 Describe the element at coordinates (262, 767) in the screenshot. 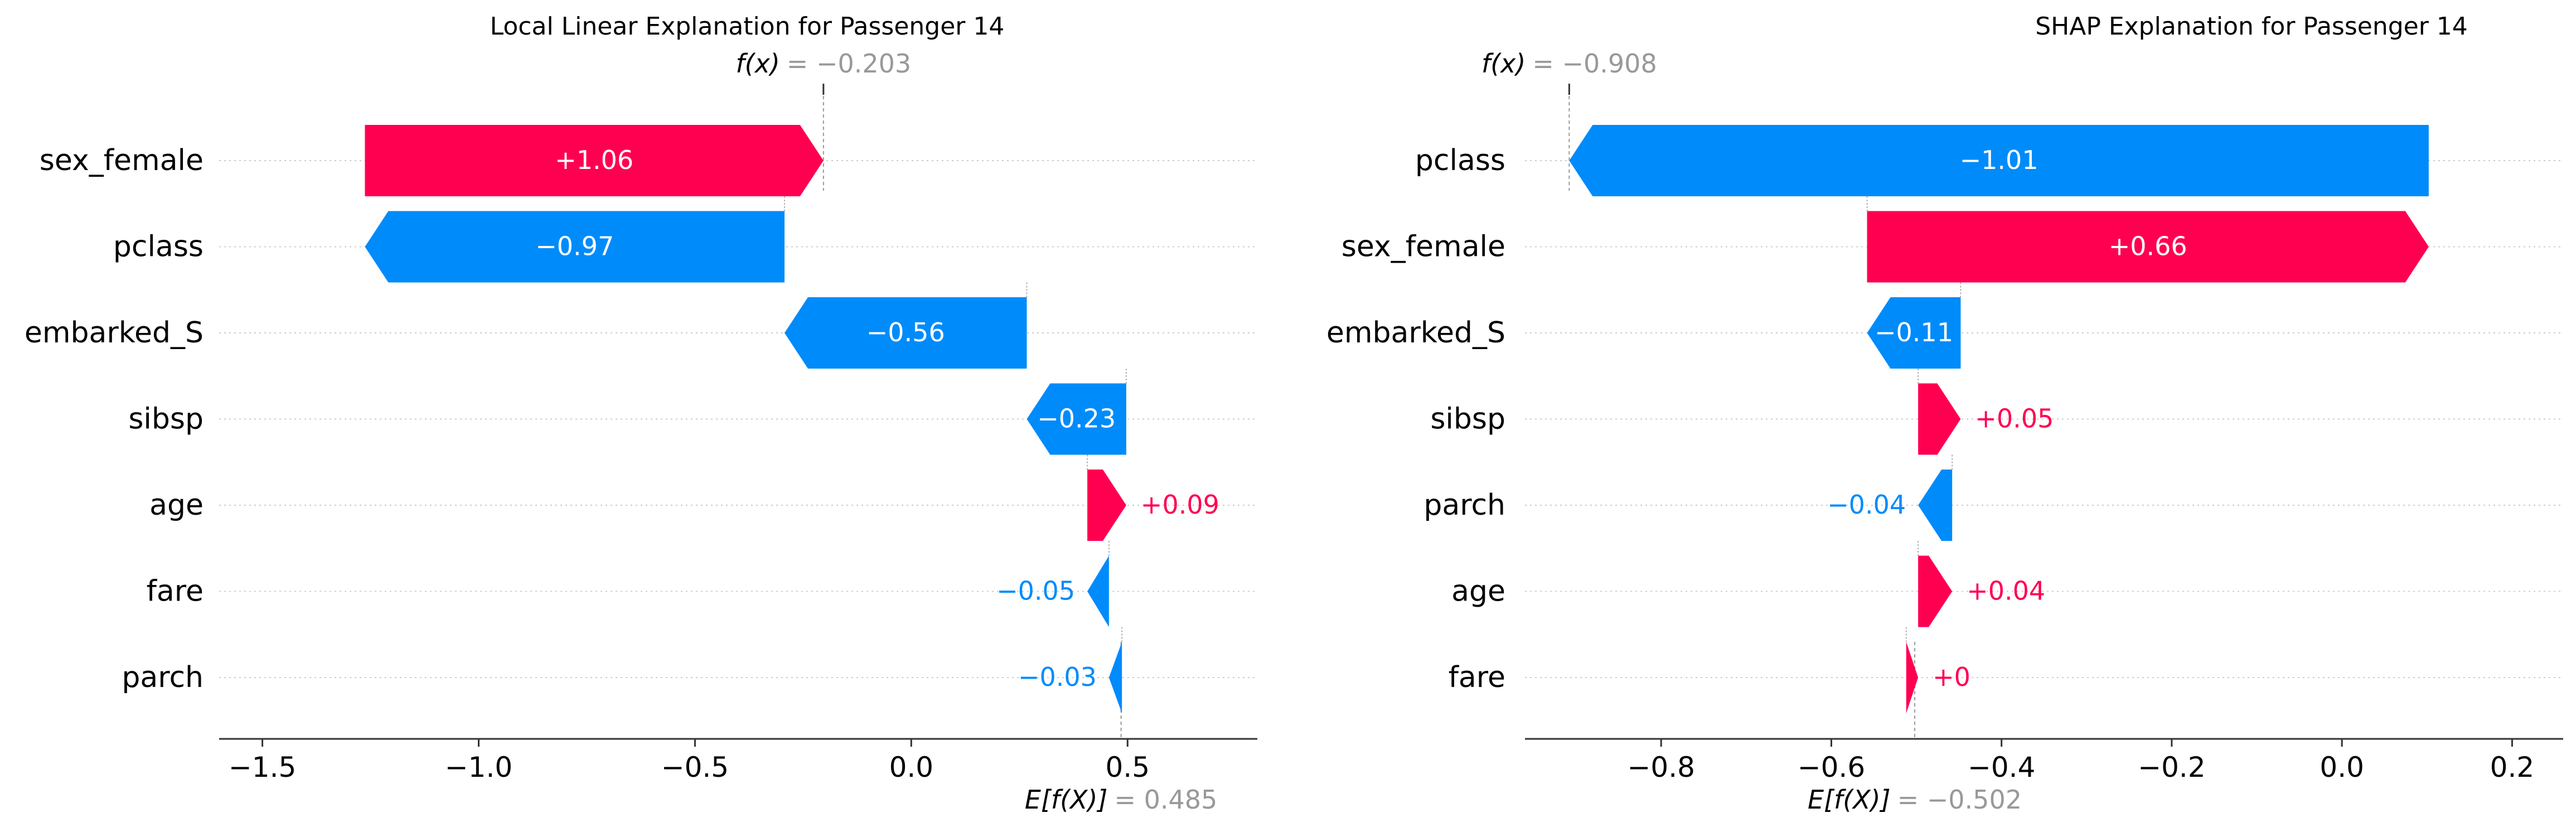

I see `x-tick-label: −1.5` at that location.